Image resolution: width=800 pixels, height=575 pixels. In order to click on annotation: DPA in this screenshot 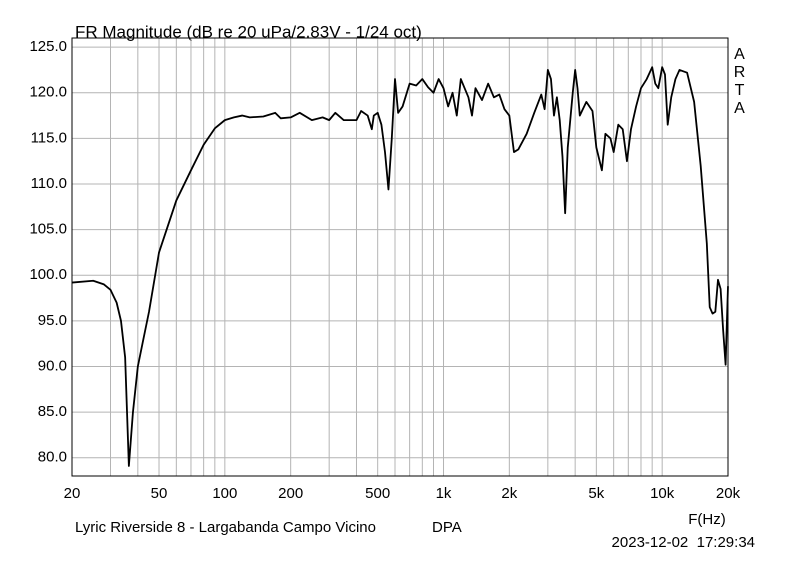, I will do `click(447, 527)`.